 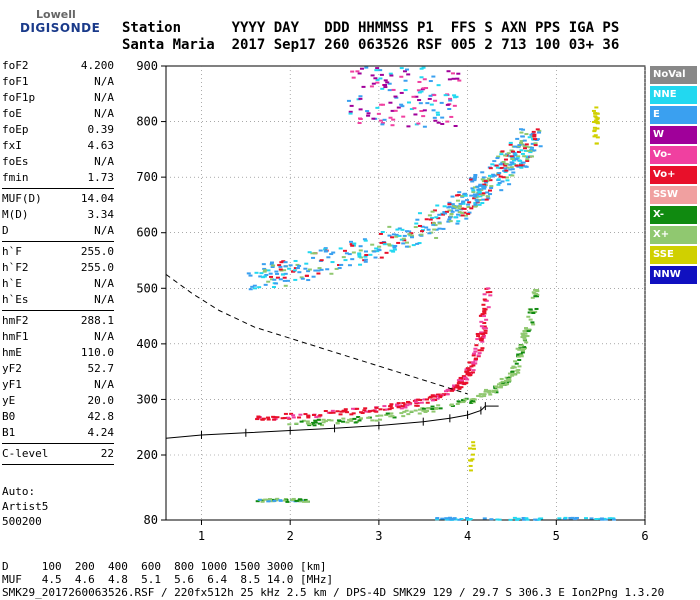 I want to click on param-row: foEs N/A, so click(x=58, y=162).